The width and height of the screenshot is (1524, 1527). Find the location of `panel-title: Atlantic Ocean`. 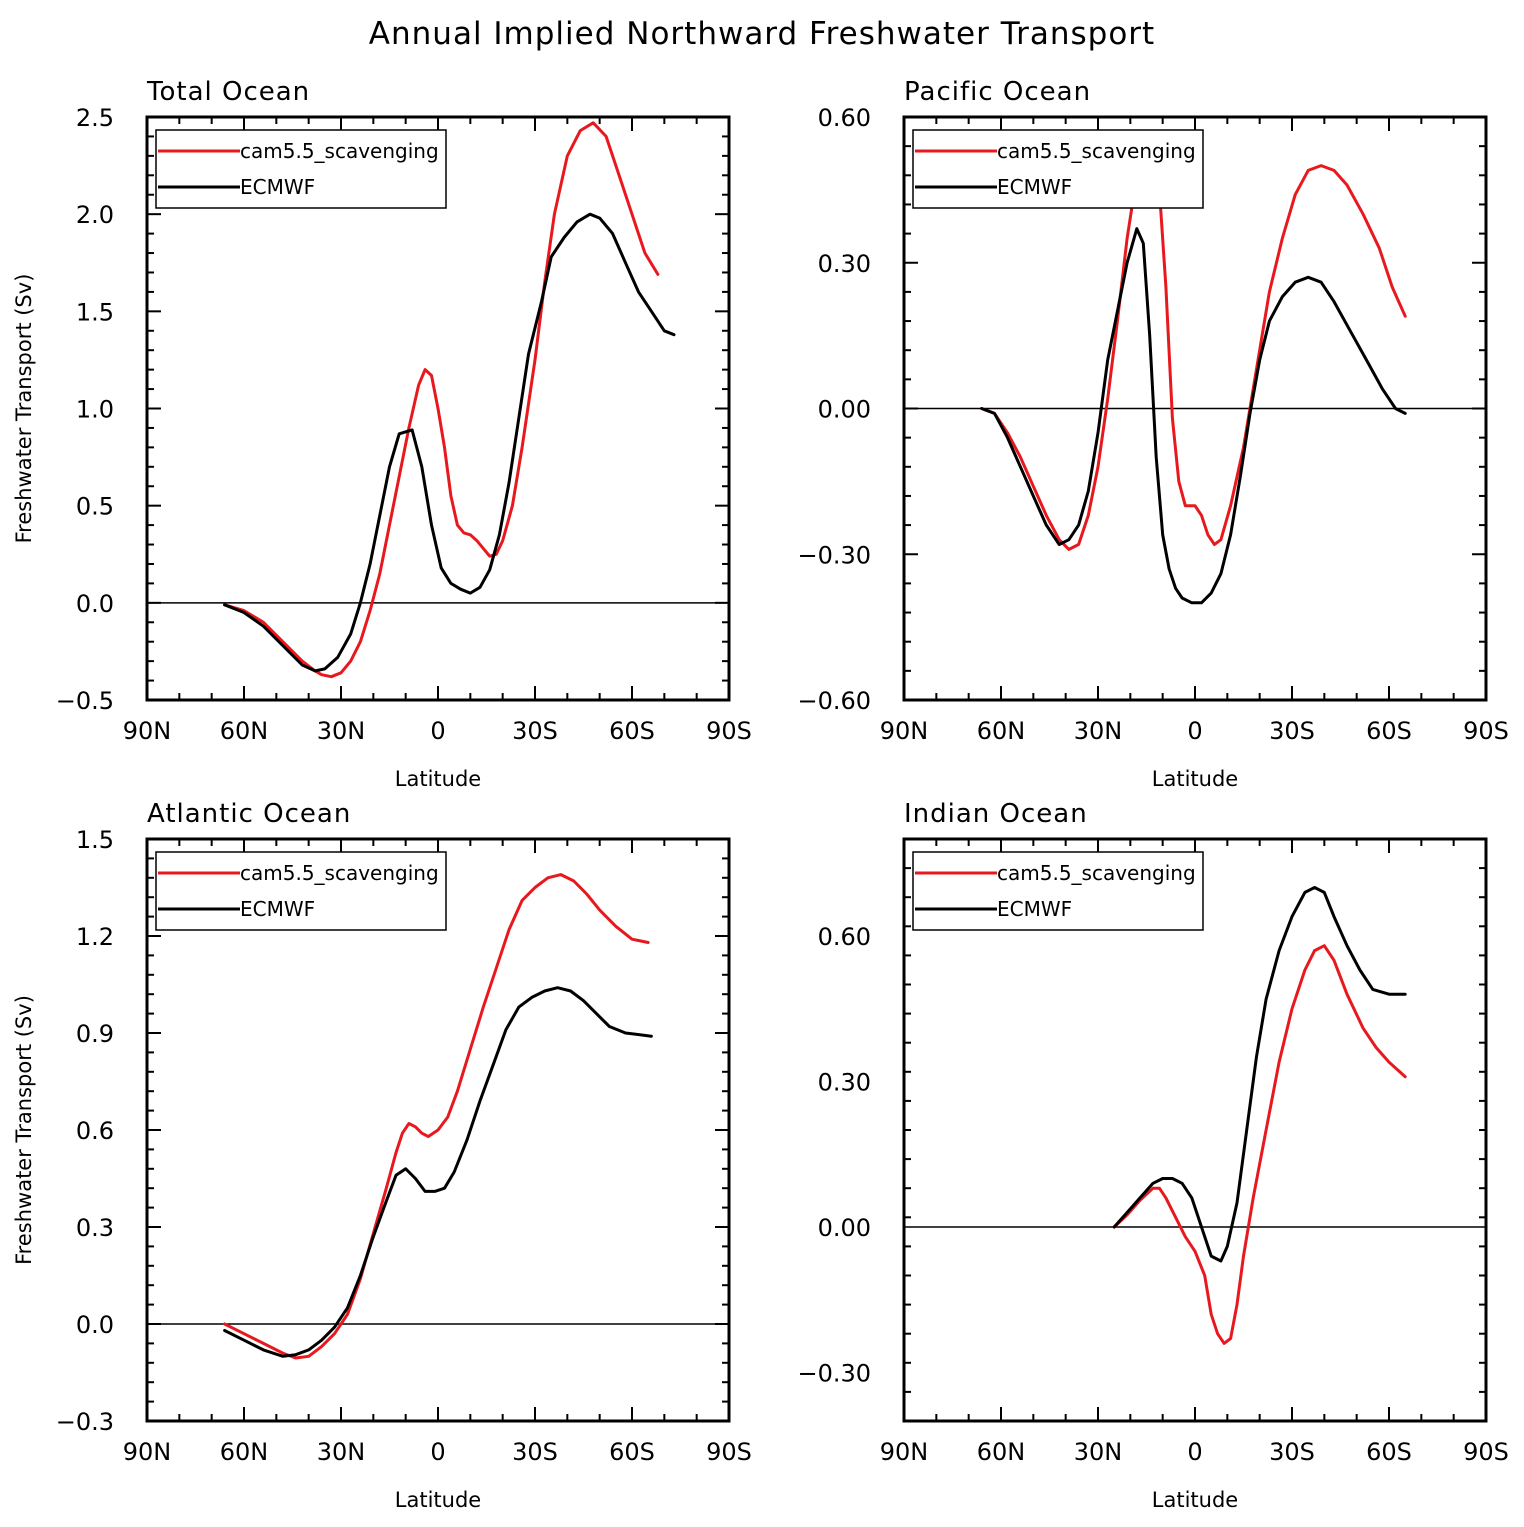

panel-title: Atlantic Ocean is located at coordinates (249, 814).